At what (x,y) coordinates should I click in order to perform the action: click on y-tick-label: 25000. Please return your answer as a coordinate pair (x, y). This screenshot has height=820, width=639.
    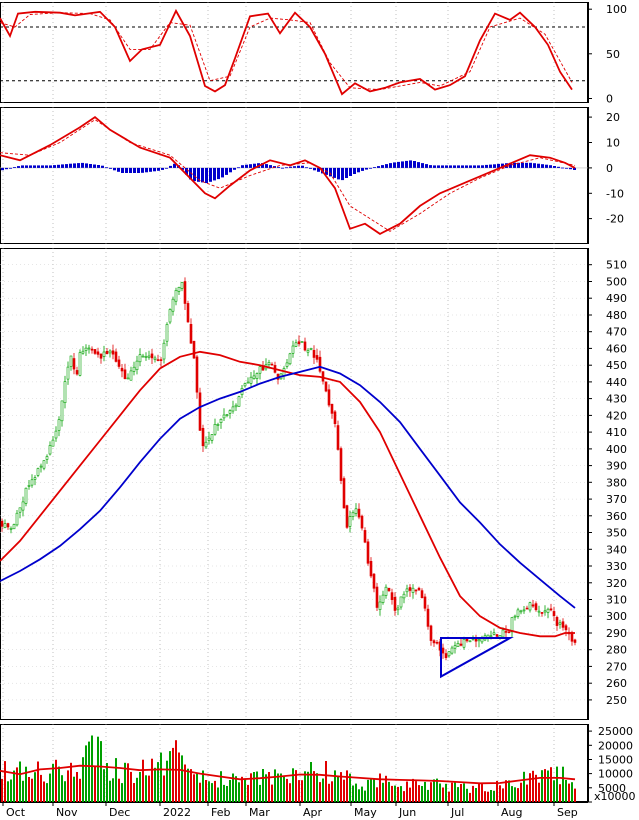
    Looking at the image, I should click on (615, 731).